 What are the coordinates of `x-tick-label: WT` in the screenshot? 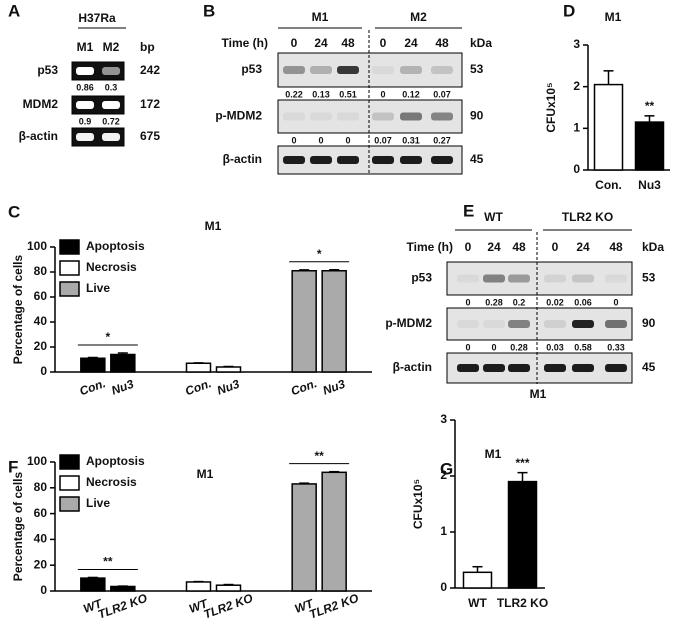 It's located at (199, 606).